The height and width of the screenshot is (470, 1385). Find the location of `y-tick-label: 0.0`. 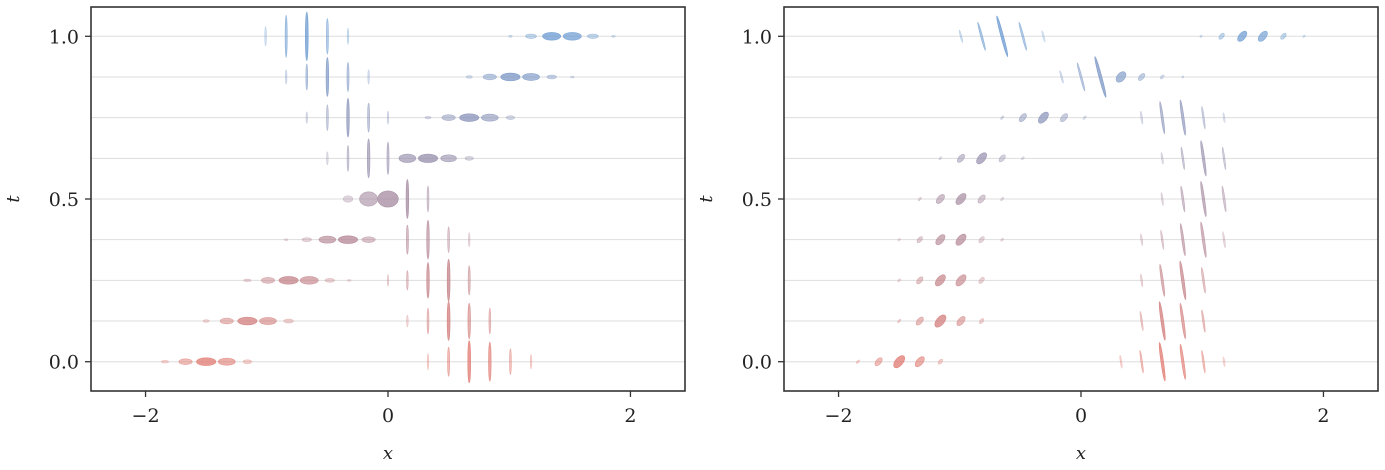

y-tick-label: 0.0 is located at coordinates (757, 363).